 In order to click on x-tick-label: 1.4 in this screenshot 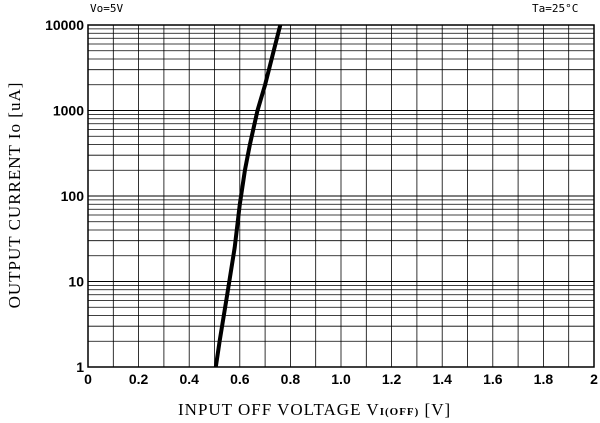, I will do `click(442, 379)`.